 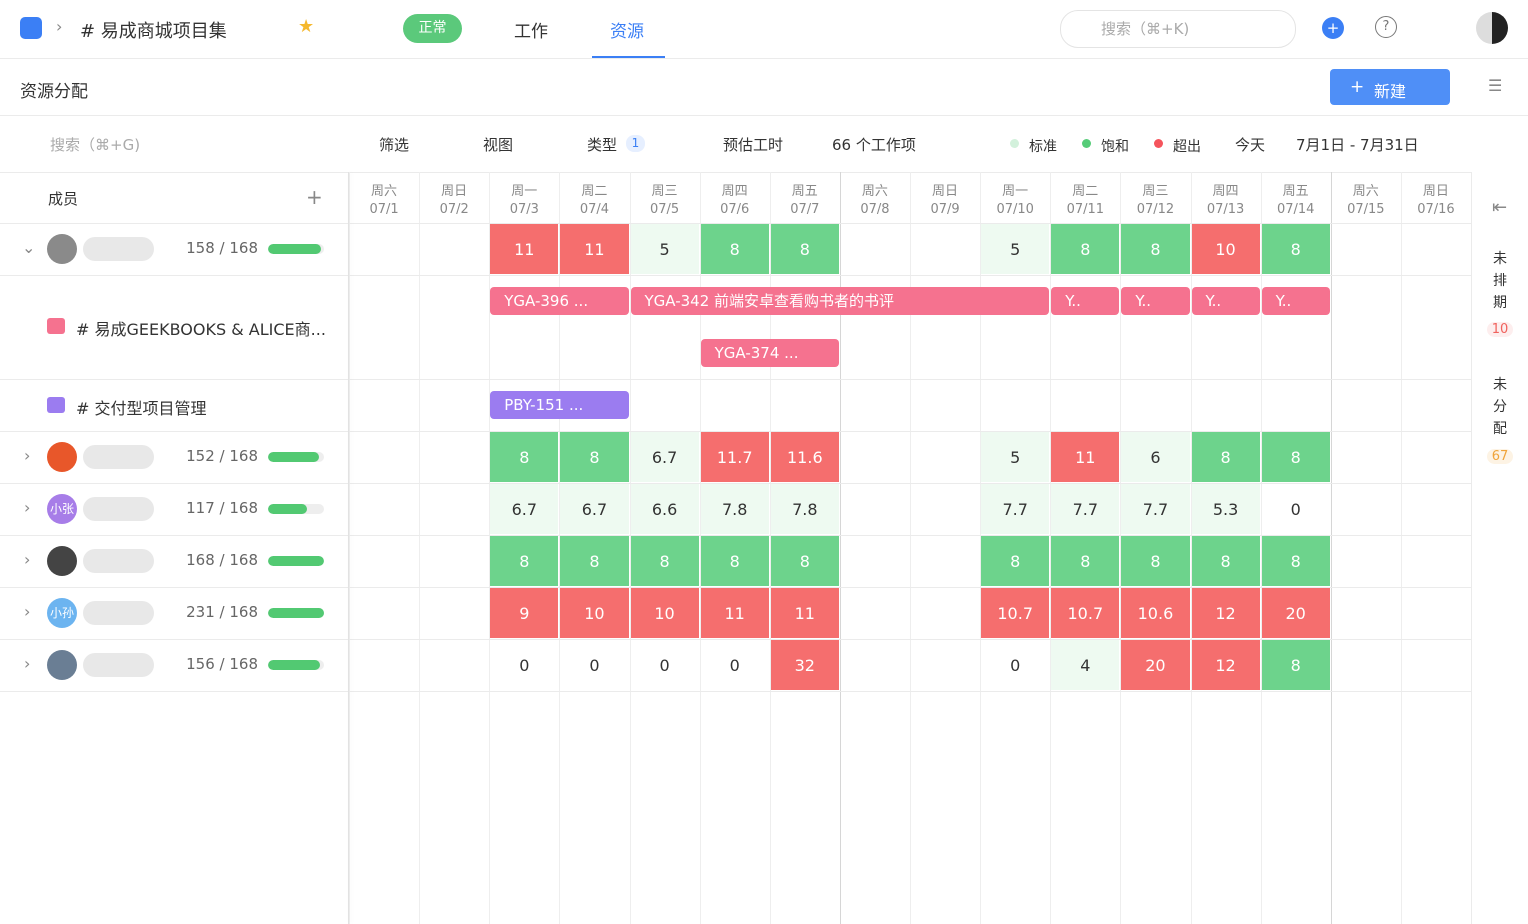 I want to click on hours: 231 / 168, so click(x=222, y=612).